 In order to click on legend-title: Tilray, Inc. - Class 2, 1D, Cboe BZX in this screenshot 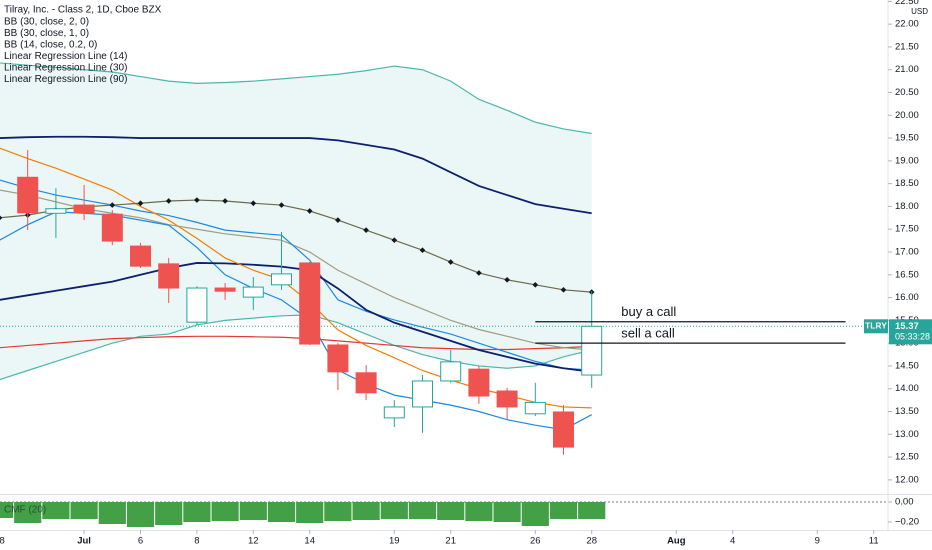, I will do `click(83, 10)`.